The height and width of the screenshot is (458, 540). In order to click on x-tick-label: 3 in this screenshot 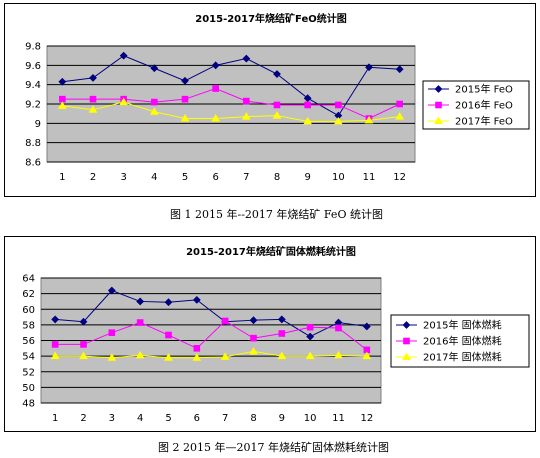, I will do `click(123, 177)`.